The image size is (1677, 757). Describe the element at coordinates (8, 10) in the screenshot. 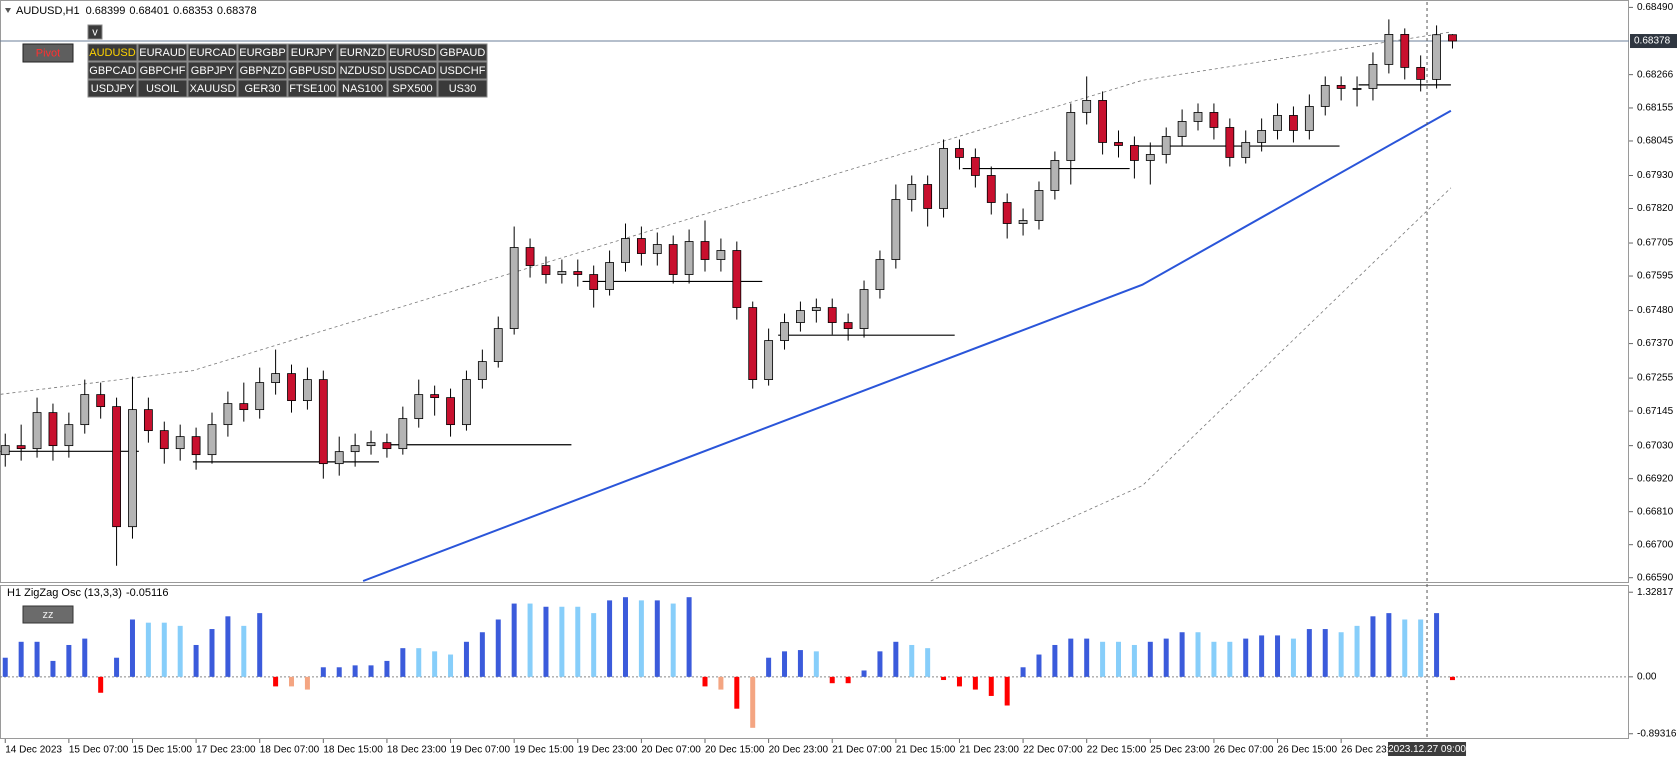

I see `menu-arrow` at that location.